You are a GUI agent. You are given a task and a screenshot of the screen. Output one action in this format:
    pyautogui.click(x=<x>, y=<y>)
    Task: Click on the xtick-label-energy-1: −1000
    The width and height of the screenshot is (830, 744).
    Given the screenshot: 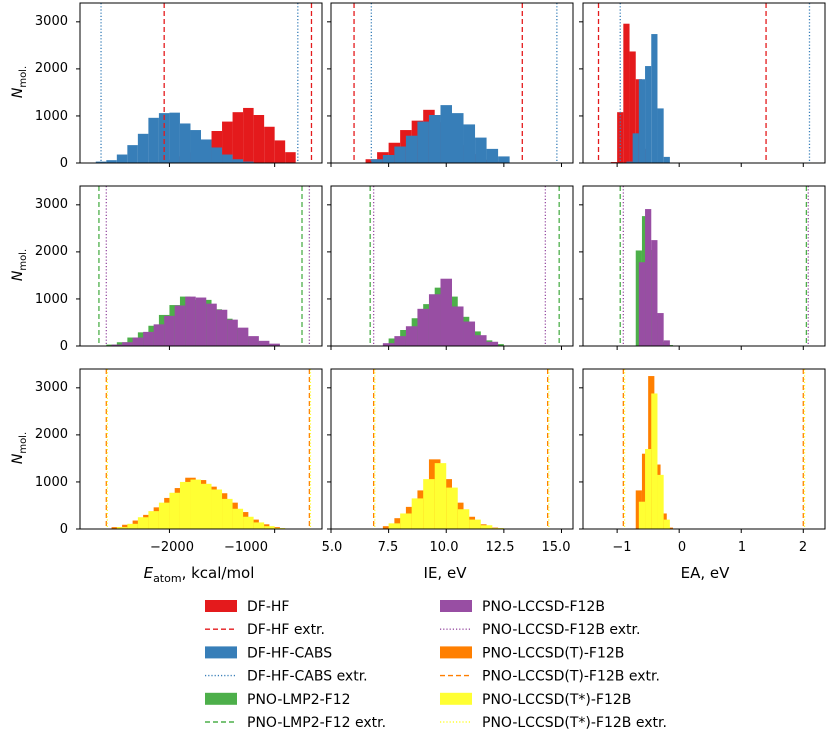 What is the action you would take?
    pyautogui.click(x=246, y=547)
    